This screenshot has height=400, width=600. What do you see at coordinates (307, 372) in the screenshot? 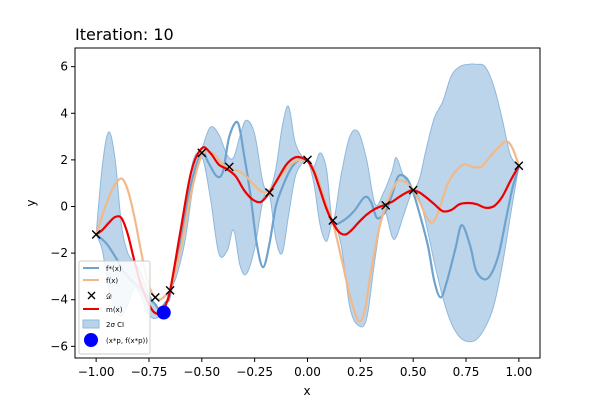
I see `x-tick-label: 0.00` at bounding box center [307, 372].